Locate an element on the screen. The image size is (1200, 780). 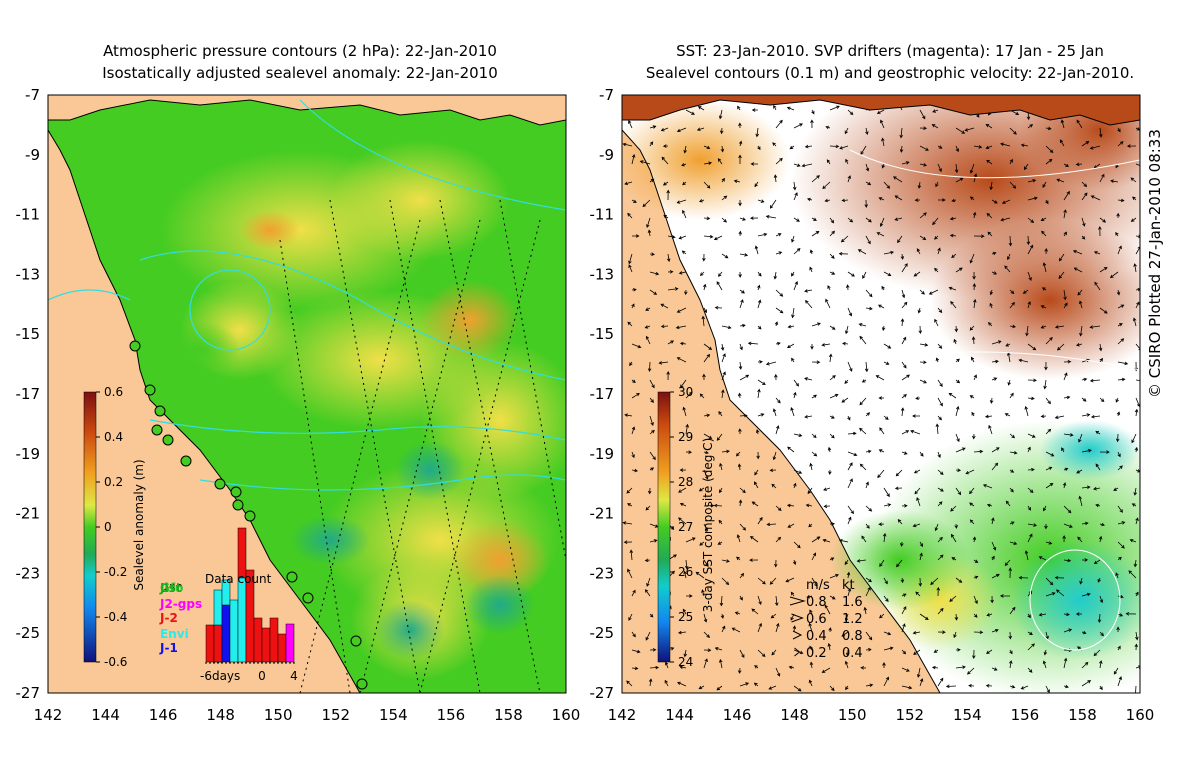
left-lat-label: -27 is located at coordinates (28, 693).